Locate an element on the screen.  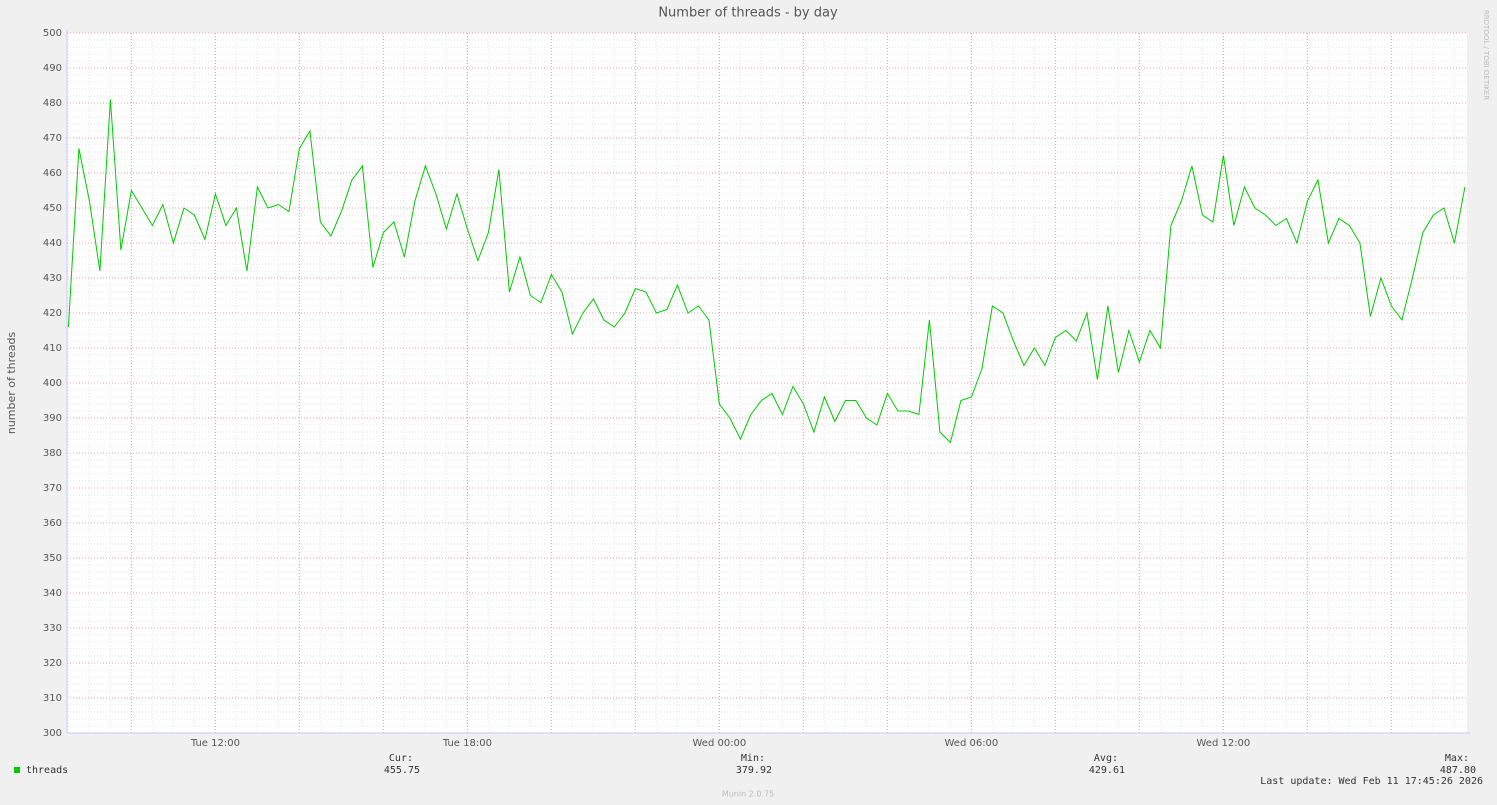
y-tick-label: 310 is located at coordinates (52, 698).